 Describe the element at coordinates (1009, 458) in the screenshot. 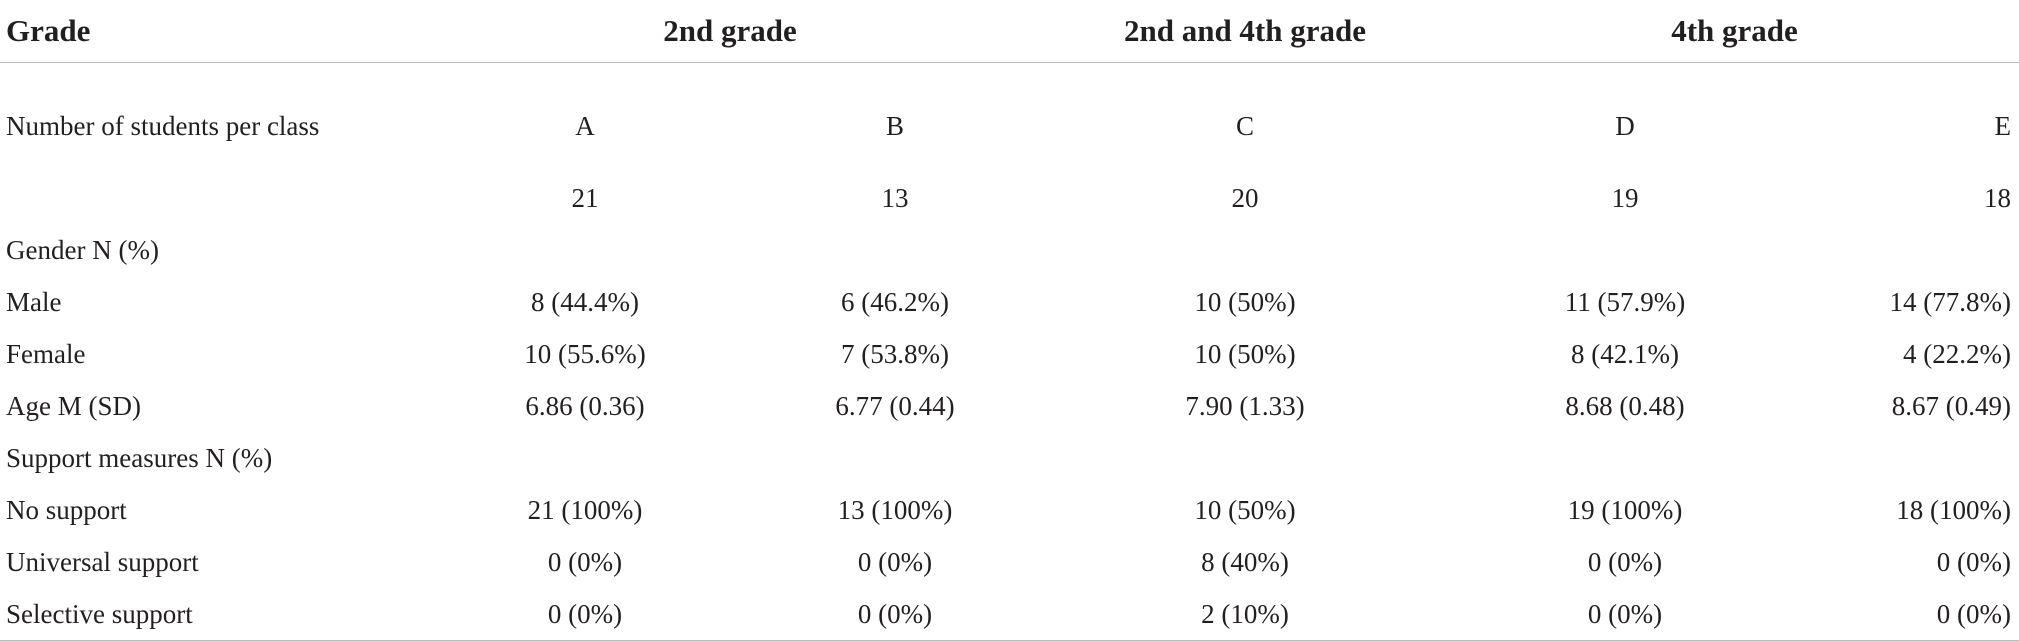

I see `section-header-row: Support measures N (%)` at that location.